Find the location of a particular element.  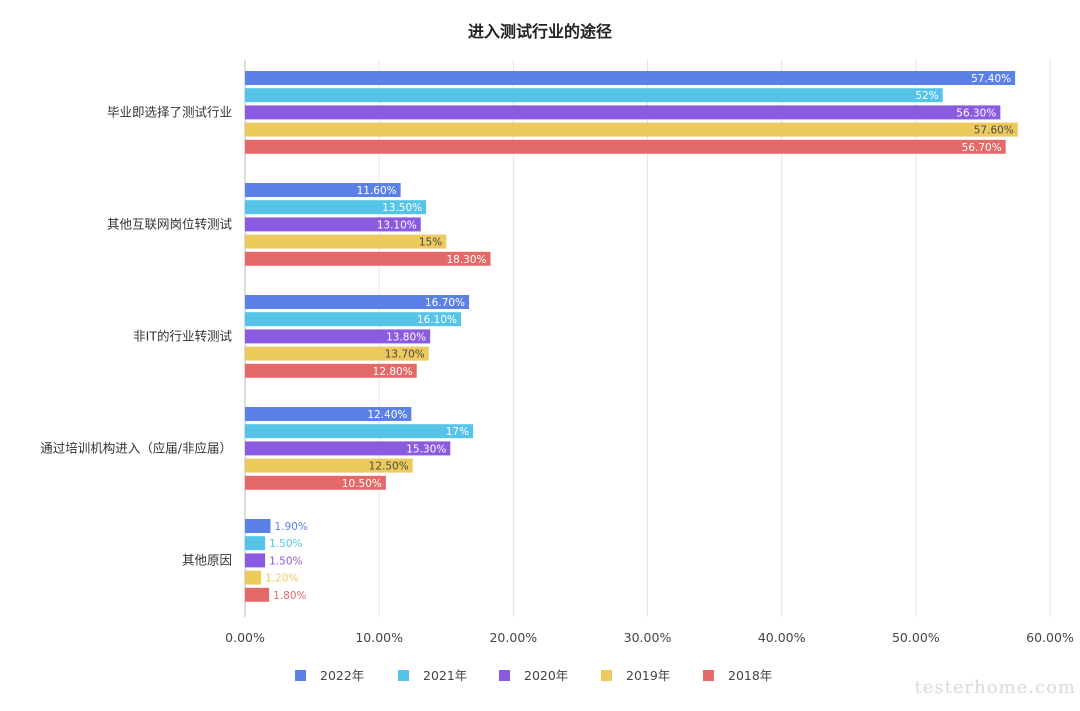

legend-label: 2020年 is located at coordinates (546, 675).